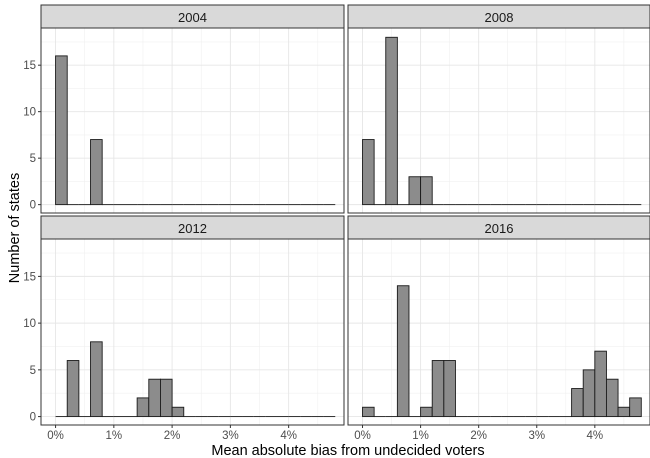 The image size is (650, 458). Describe the element at coordinates (499, 17) in the screenshot. I see `strip-label-2008: 2008` at that location.